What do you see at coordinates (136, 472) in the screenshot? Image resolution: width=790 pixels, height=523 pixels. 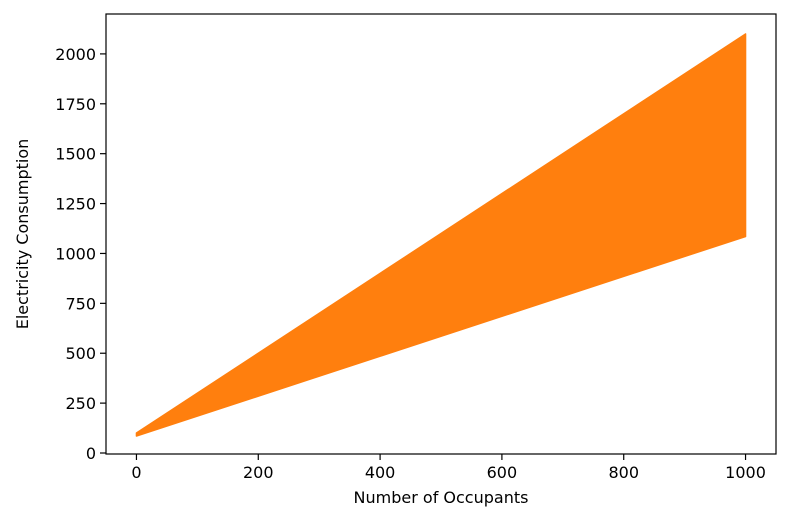 I see `x-tick-label: 0` at bounding box center [136, 472].